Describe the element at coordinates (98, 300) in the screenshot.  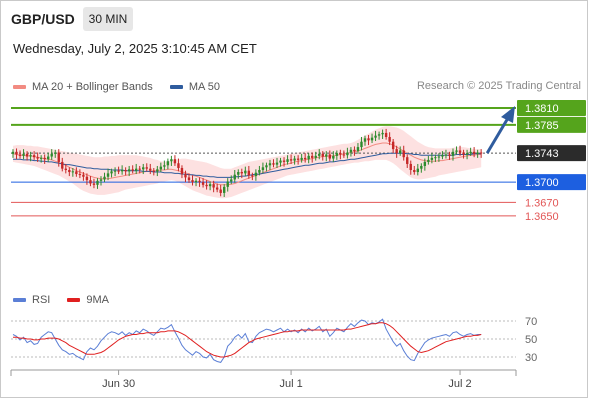
I see `legend-label: 9MA` at that location.